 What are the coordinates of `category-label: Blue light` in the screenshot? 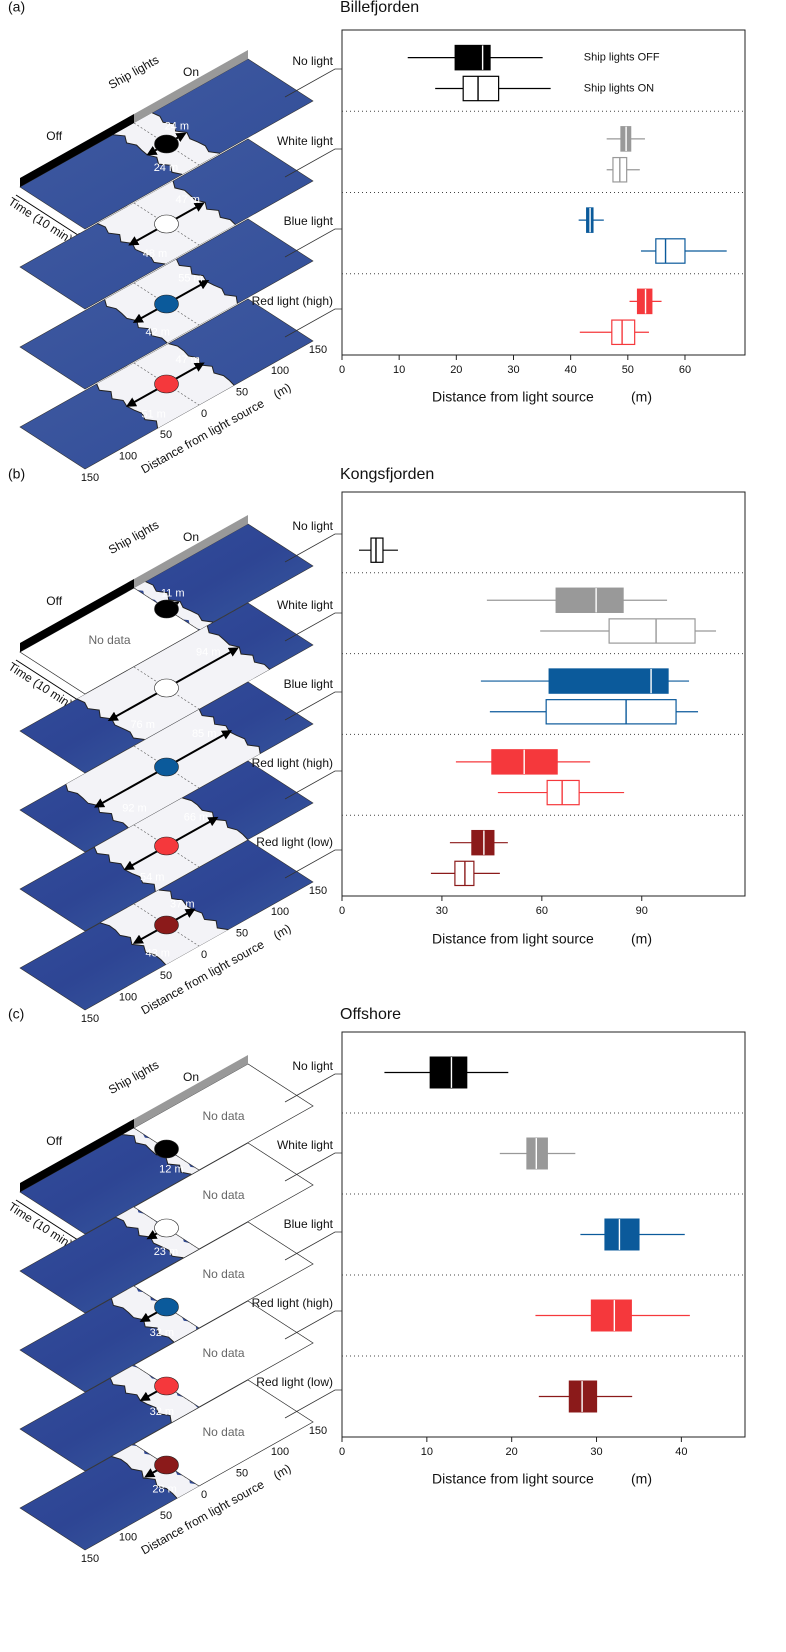 It's located at (309, 684).